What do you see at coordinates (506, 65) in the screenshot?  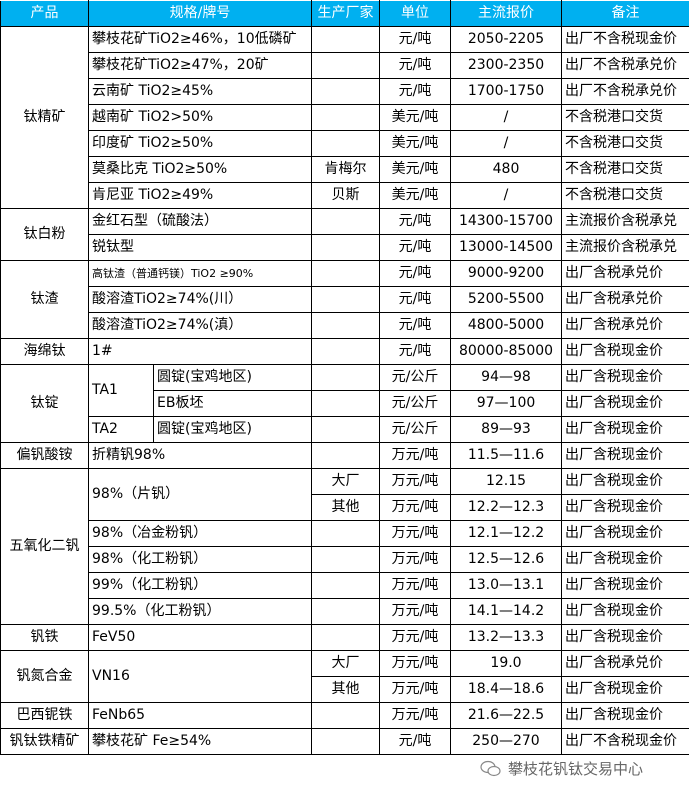 I see `price-cell: 2300-2350` at bounding box center [506, 65].